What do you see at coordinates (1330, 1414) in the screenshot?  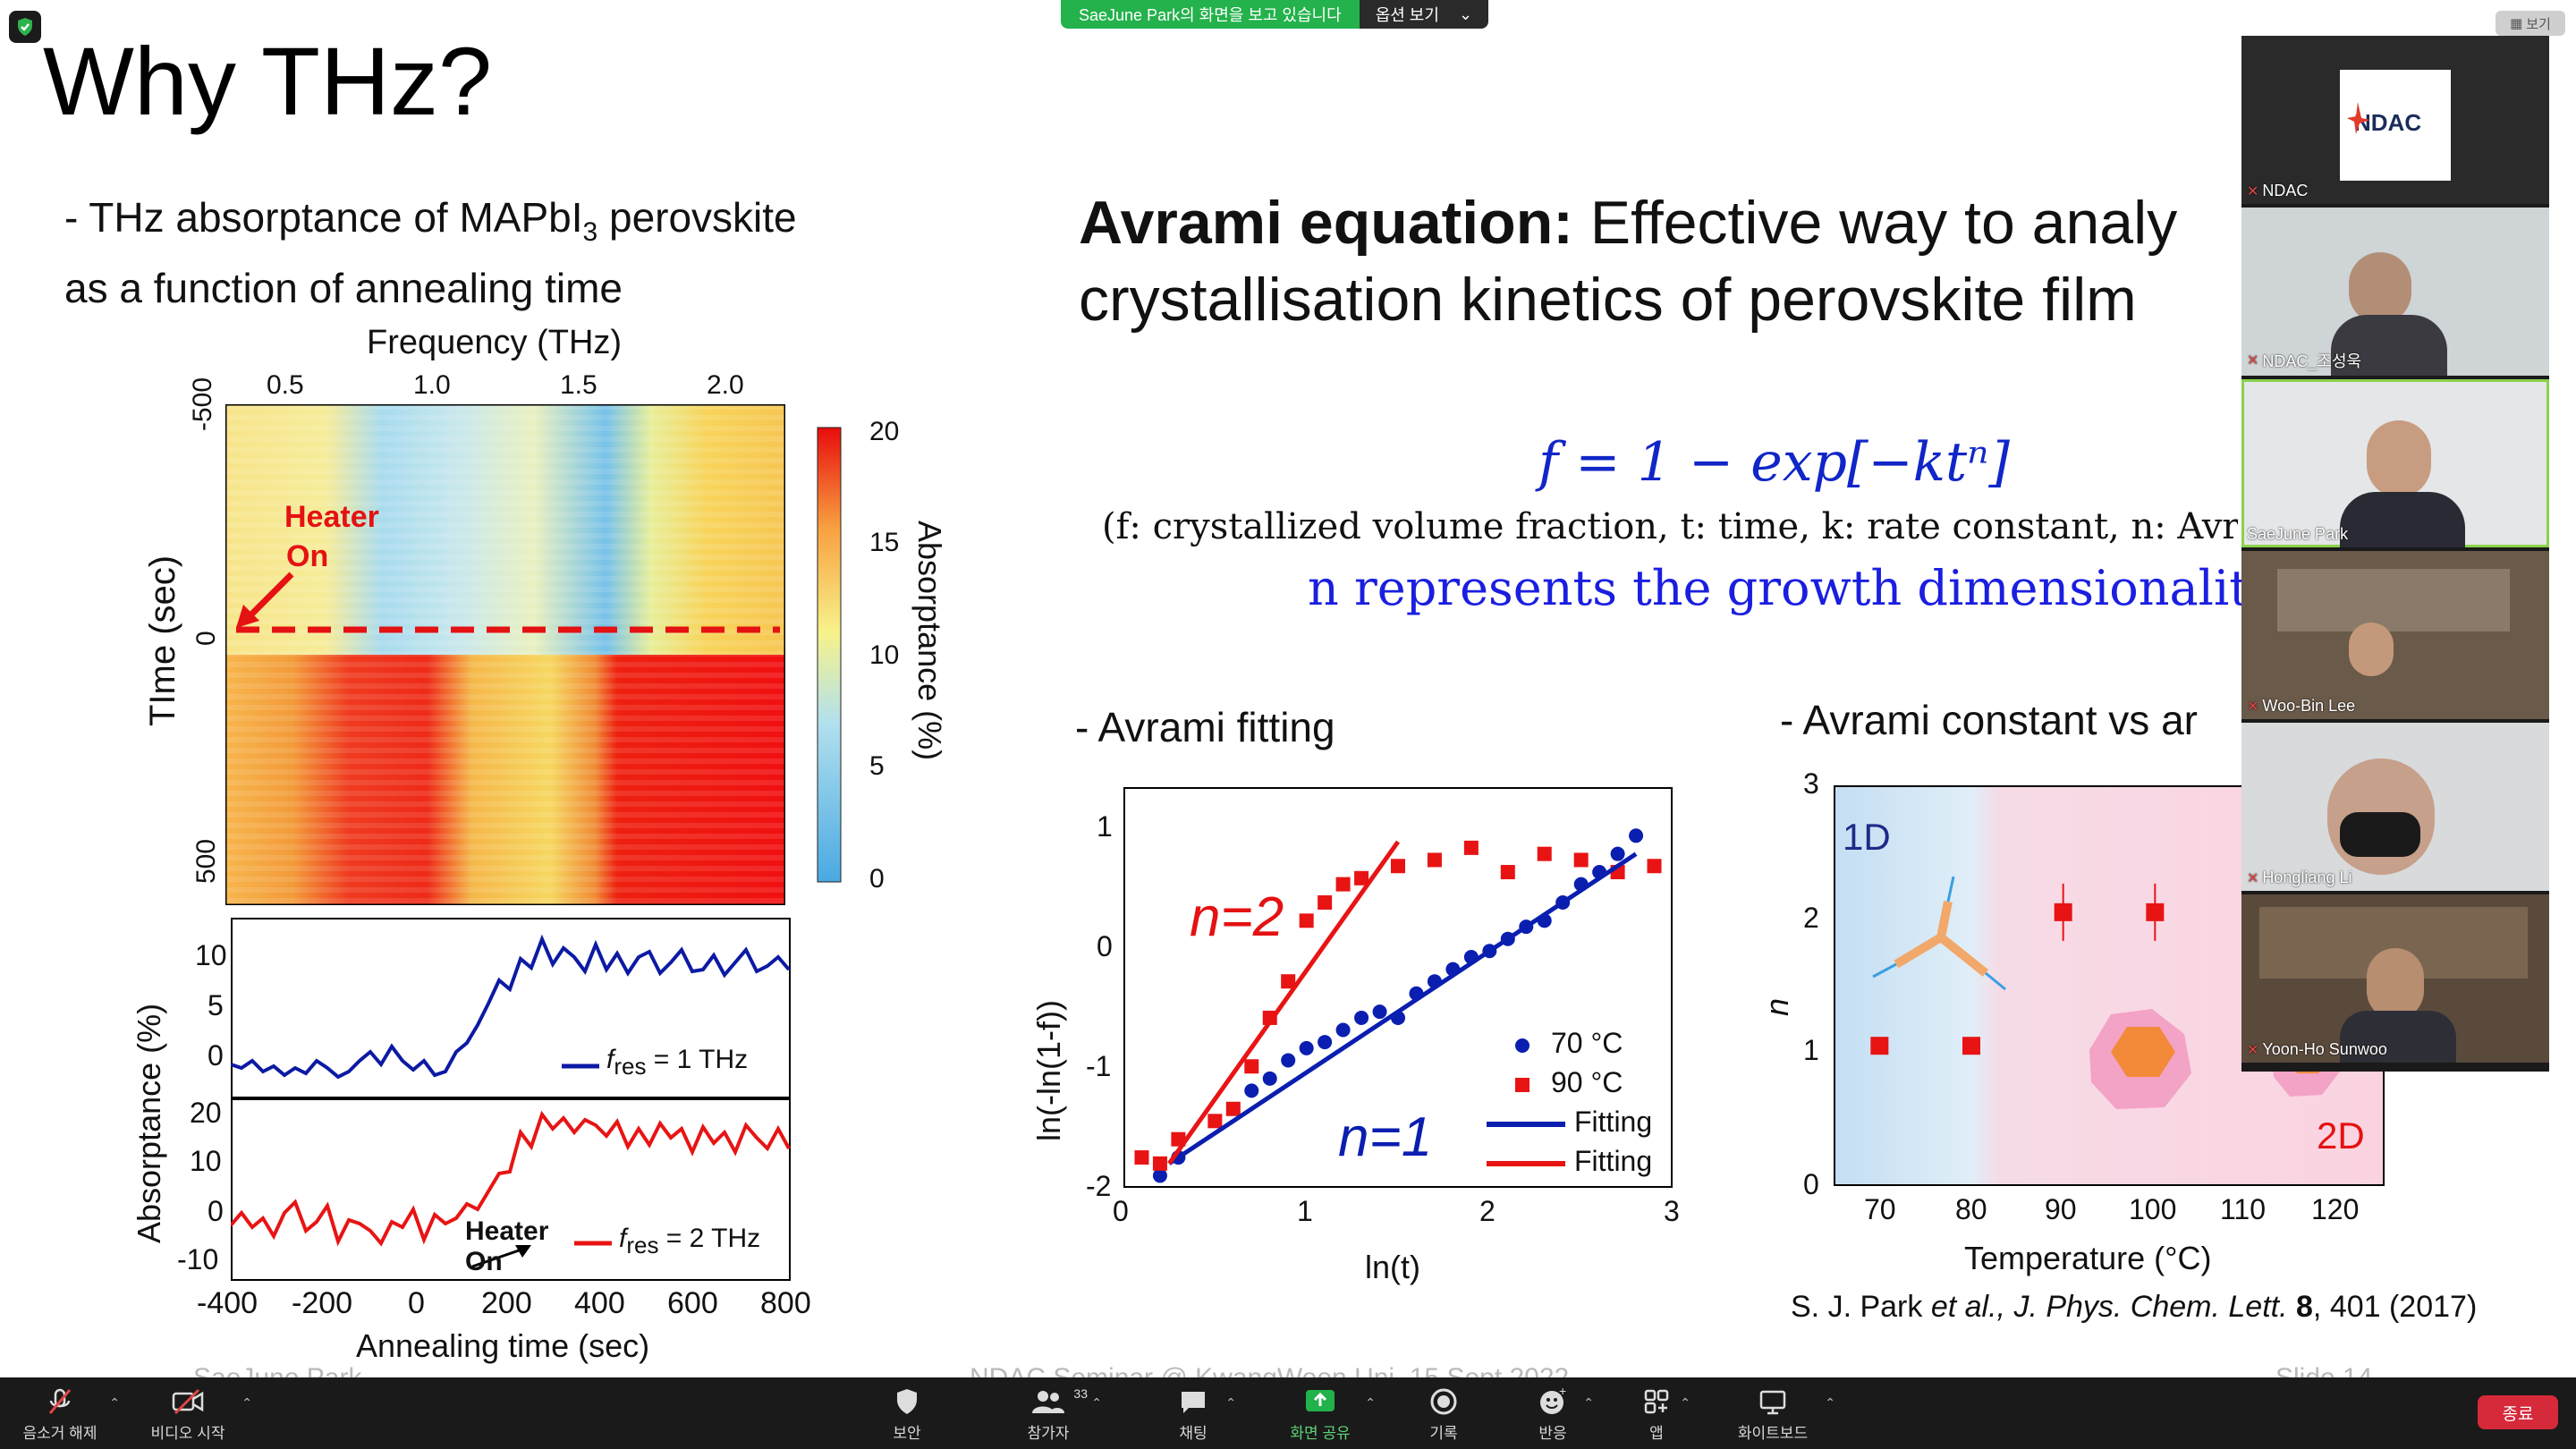 I see `share-screen-button: 화면 공유 ⌃` at bounding box center [1330, 1414].